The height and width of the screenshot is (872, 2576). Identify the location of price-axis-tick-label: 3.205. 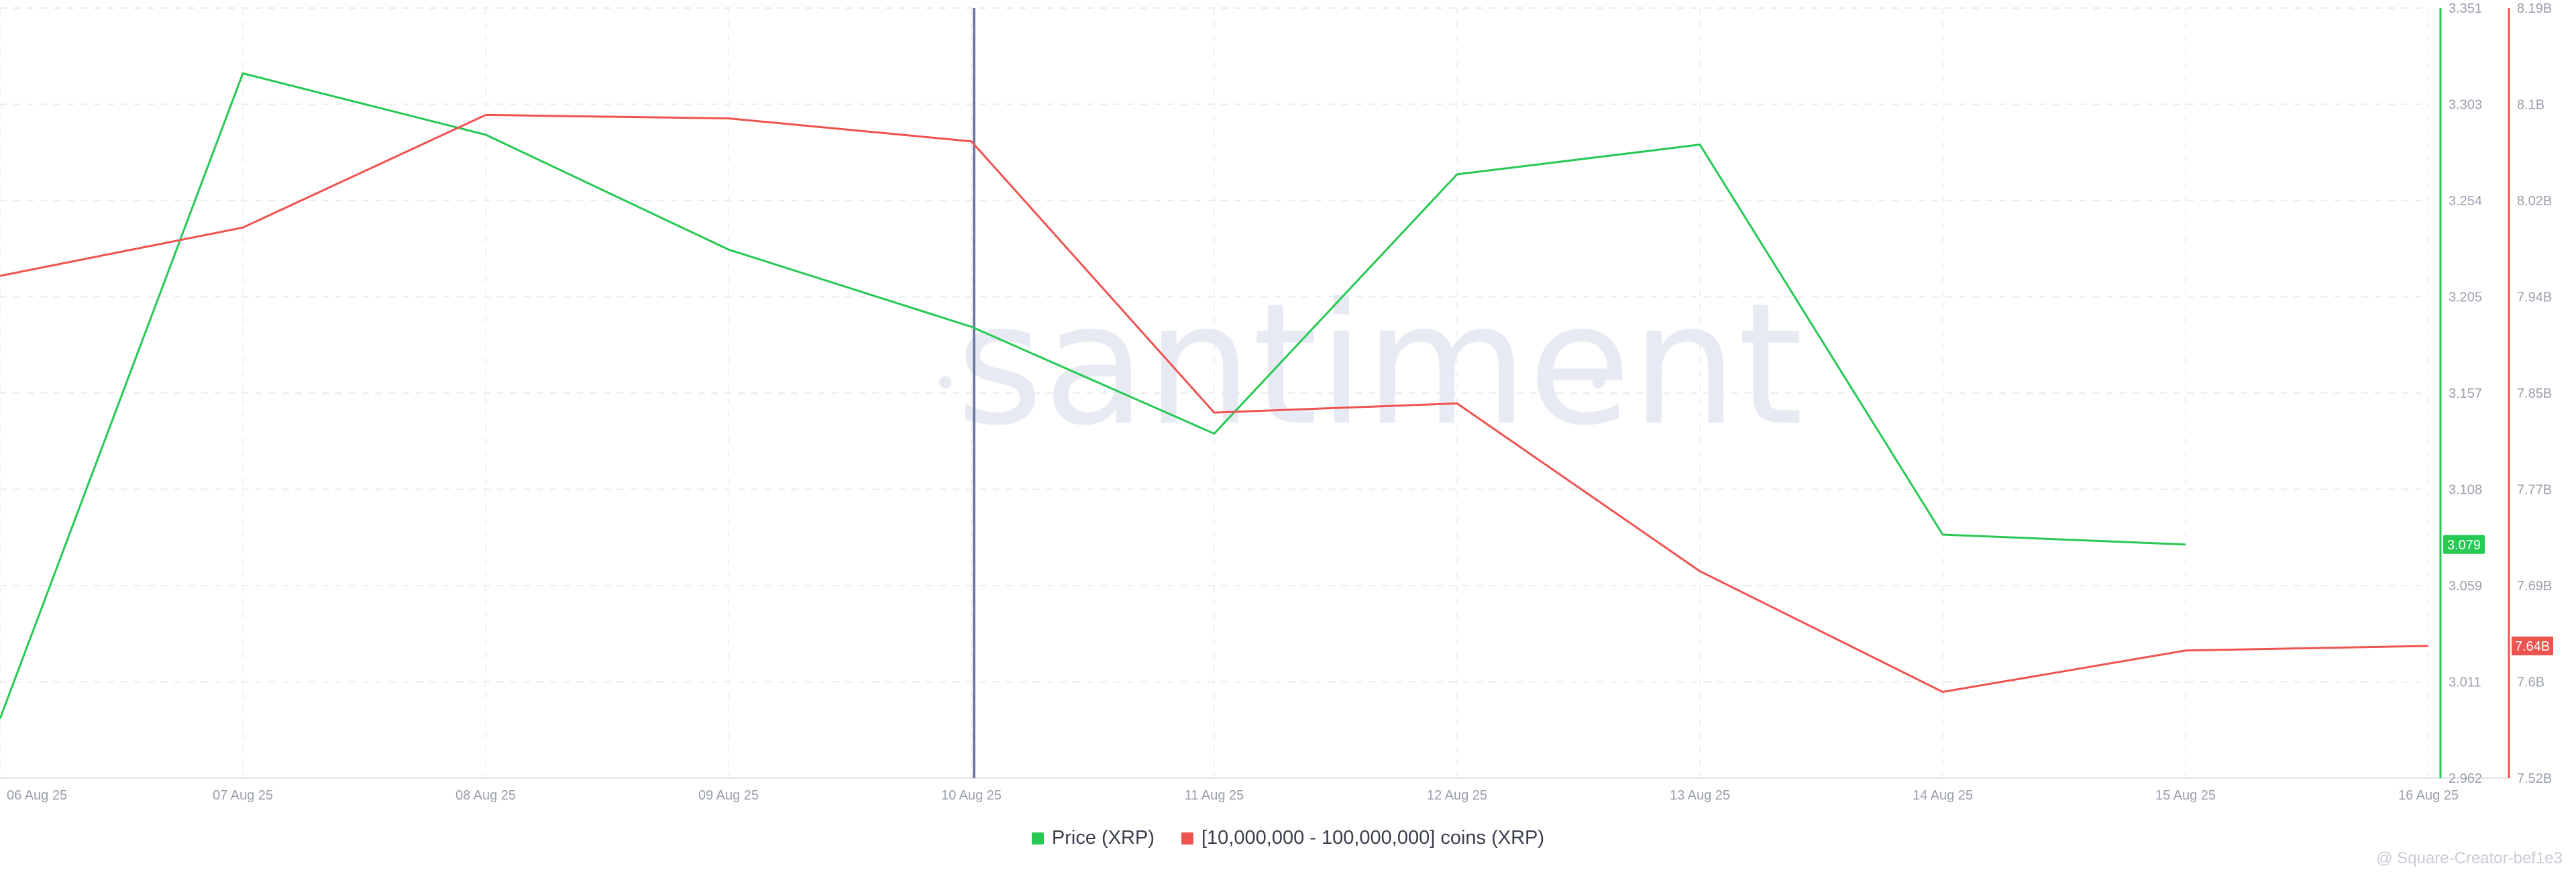
(2465, 298).